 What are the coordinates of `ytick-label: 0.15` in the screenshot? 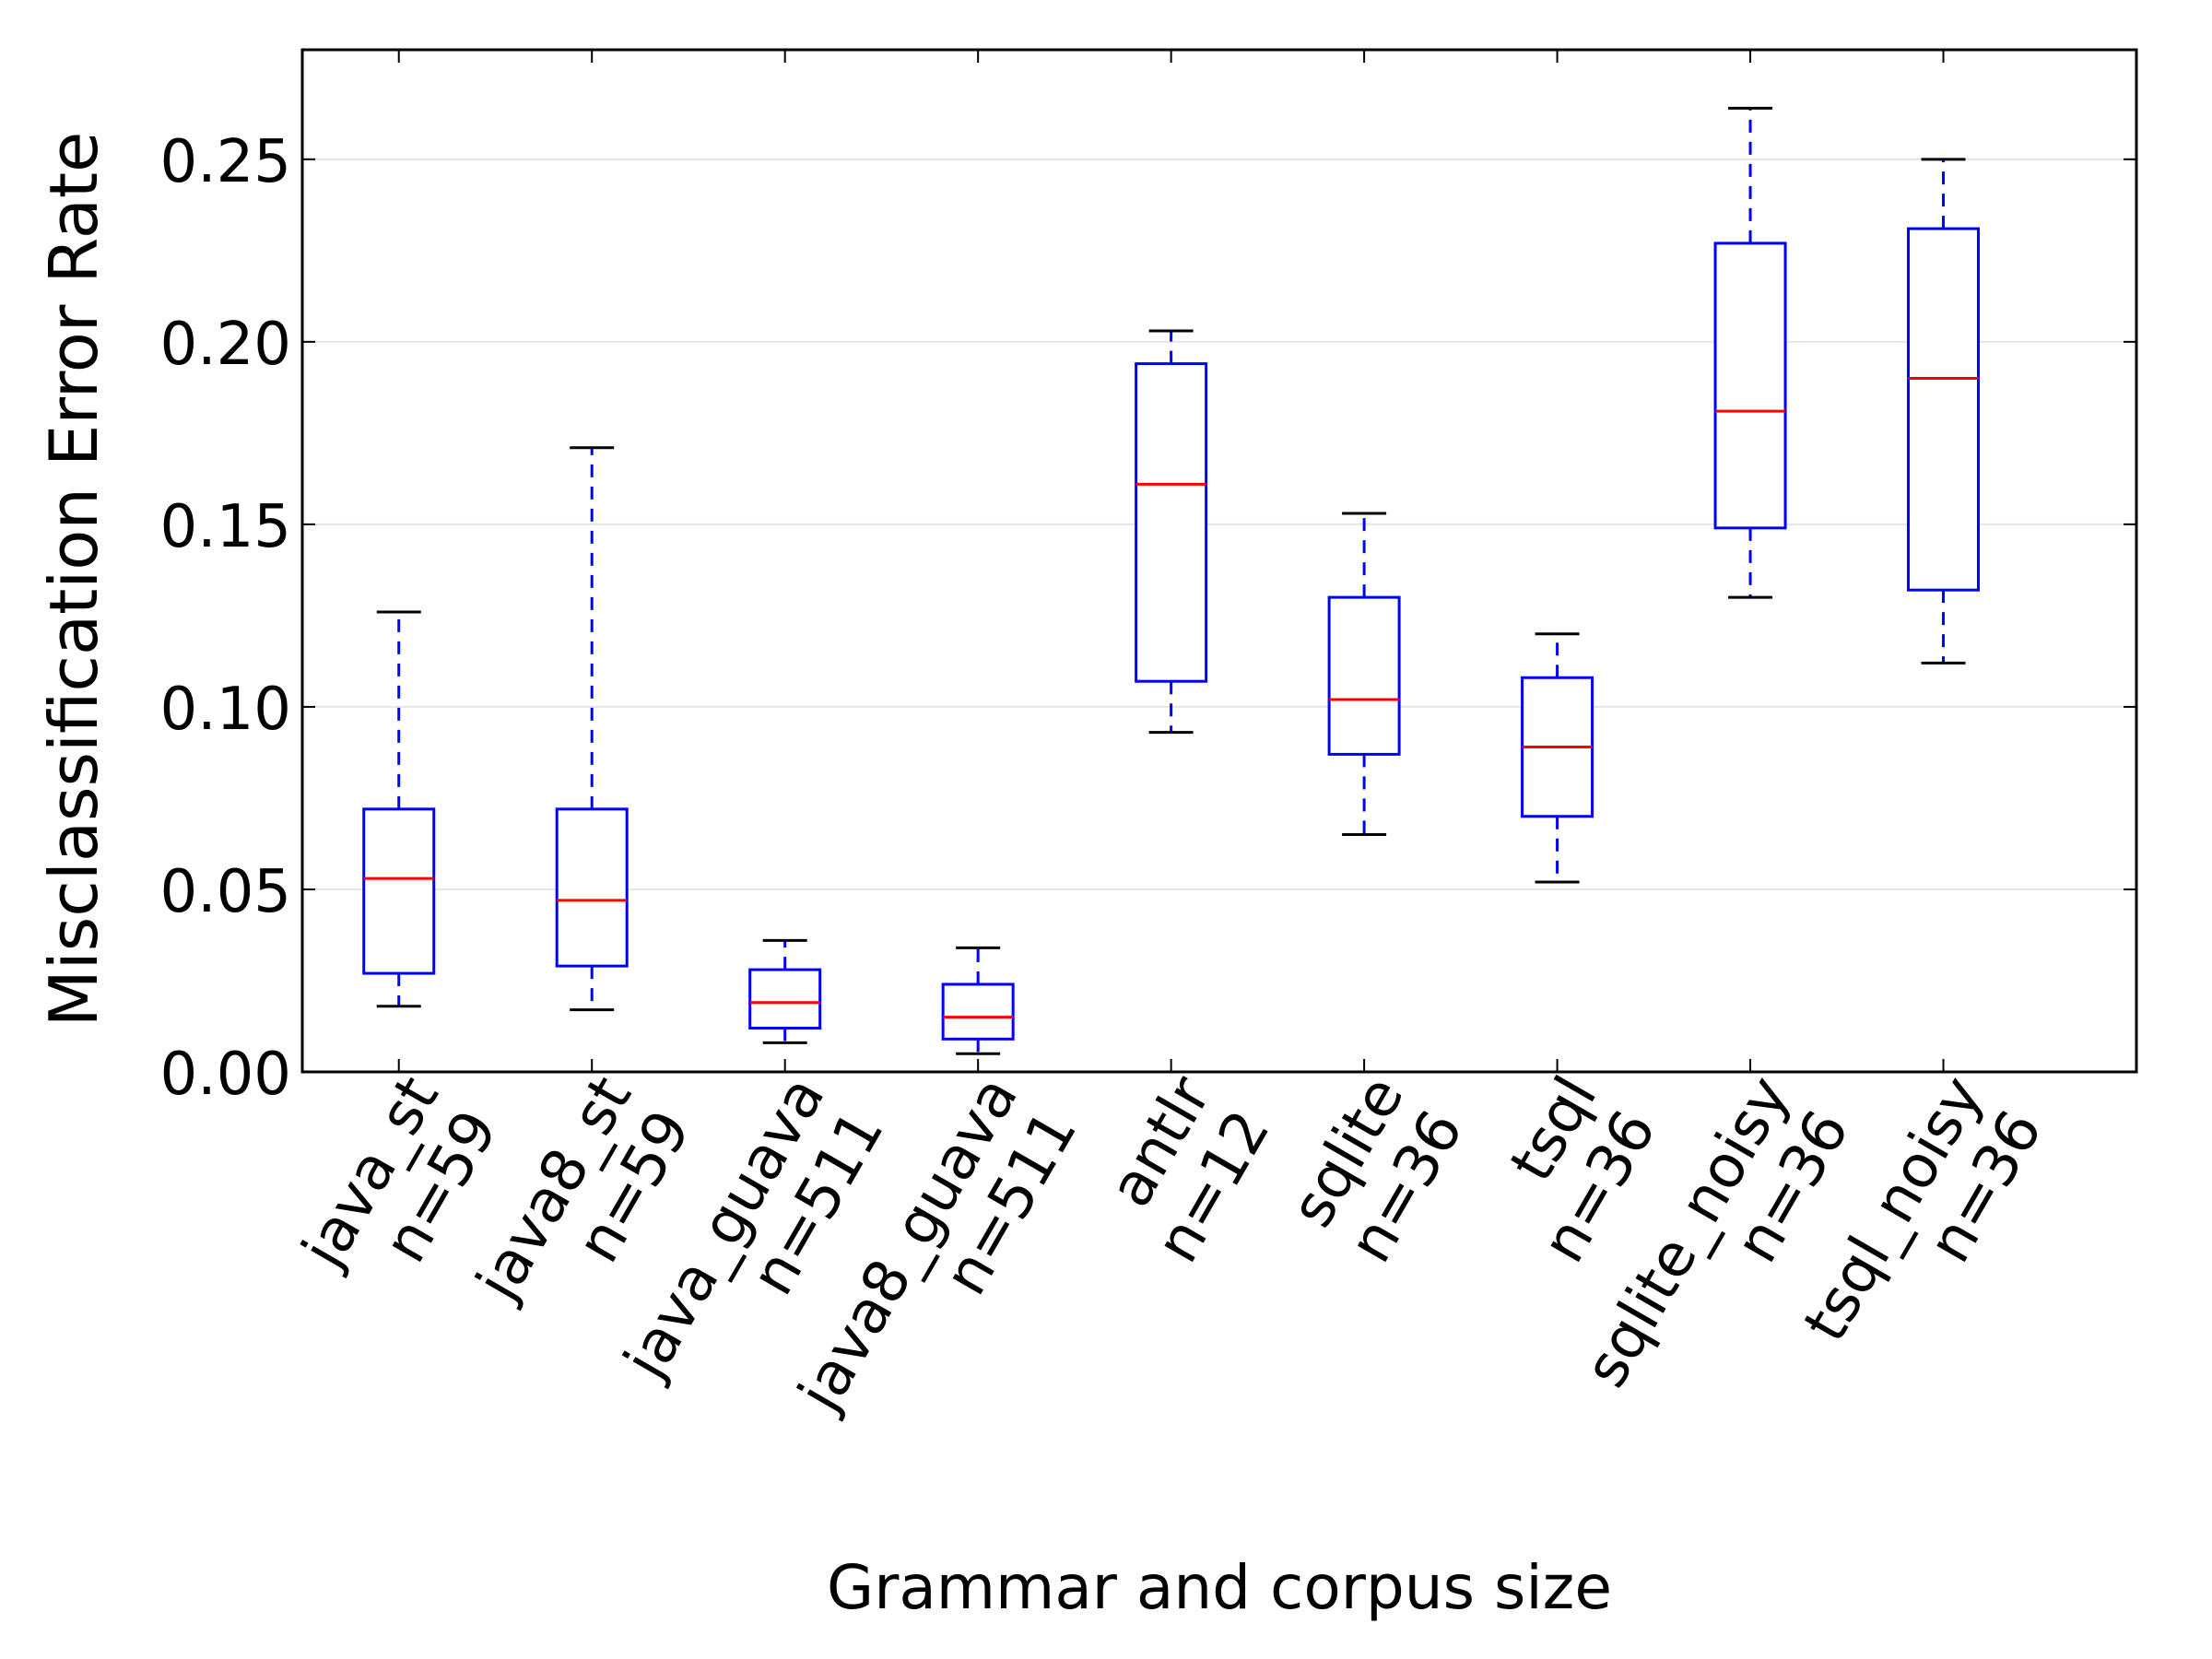 It's located at (226, 527).